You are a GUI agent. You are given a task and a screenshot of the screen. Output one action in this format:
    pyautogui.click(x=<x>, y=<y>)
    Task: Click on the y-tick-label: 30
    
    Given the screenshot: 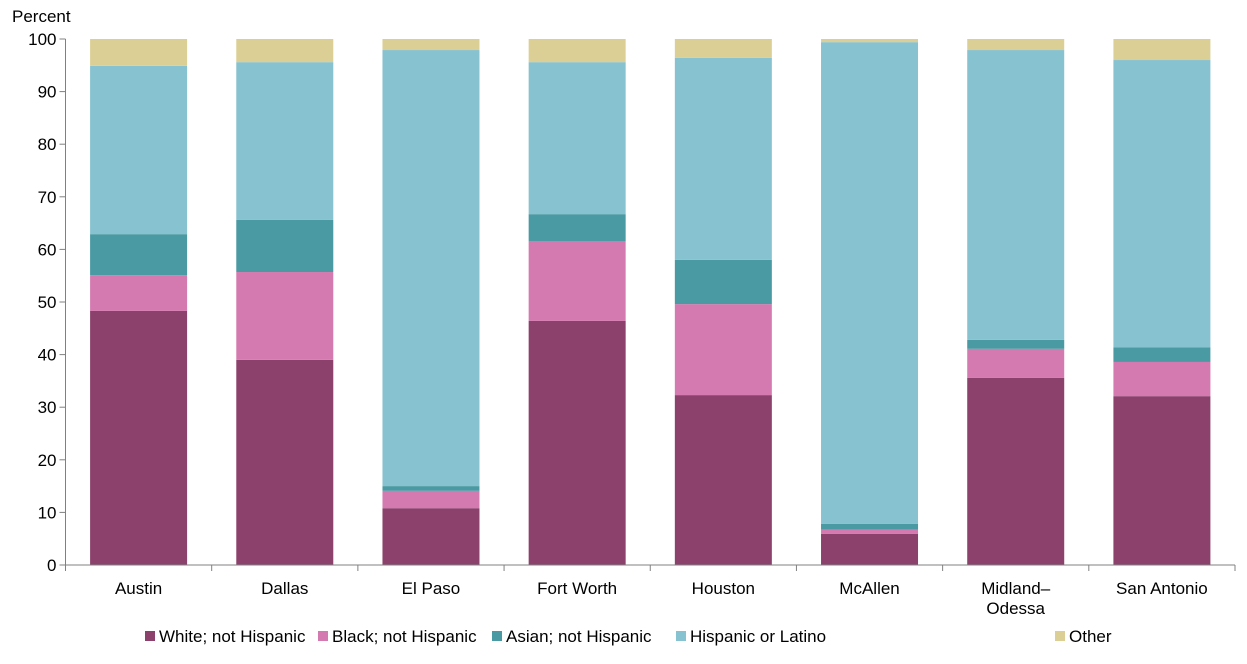 What is the action you would take?
    pyautogui.click(x=47, y=407)
    